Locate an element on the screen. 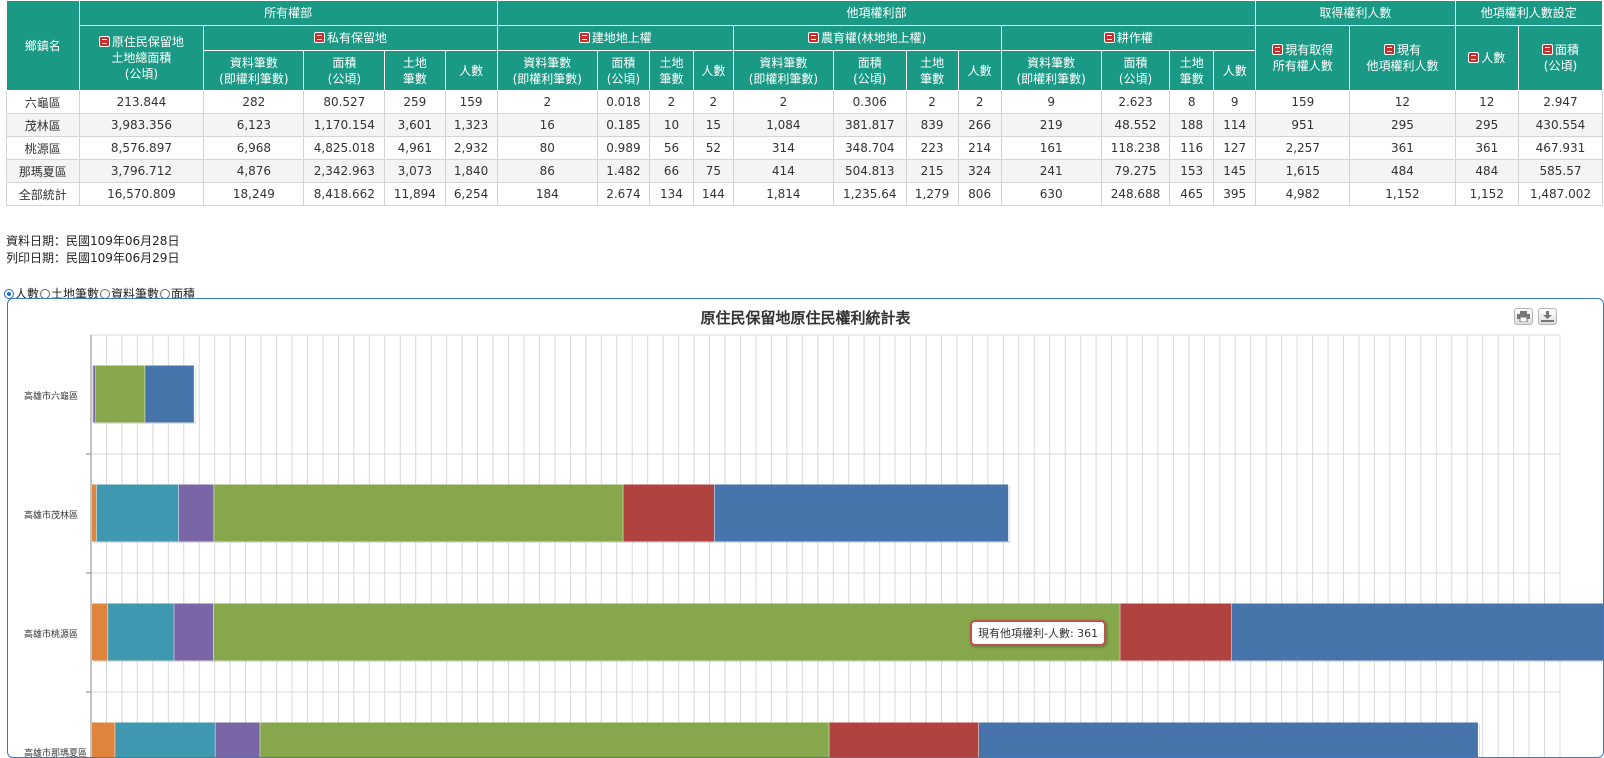  table-cell: 1,170.154 is located at coordinates (344, 125).